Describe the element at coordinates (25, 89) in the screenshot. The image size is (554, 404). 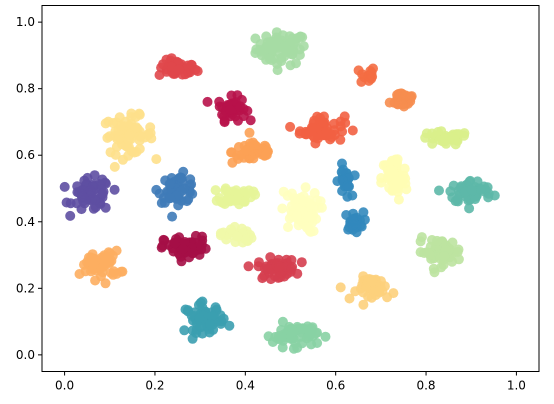
I see `y-tick-label: 0.8` at that location.